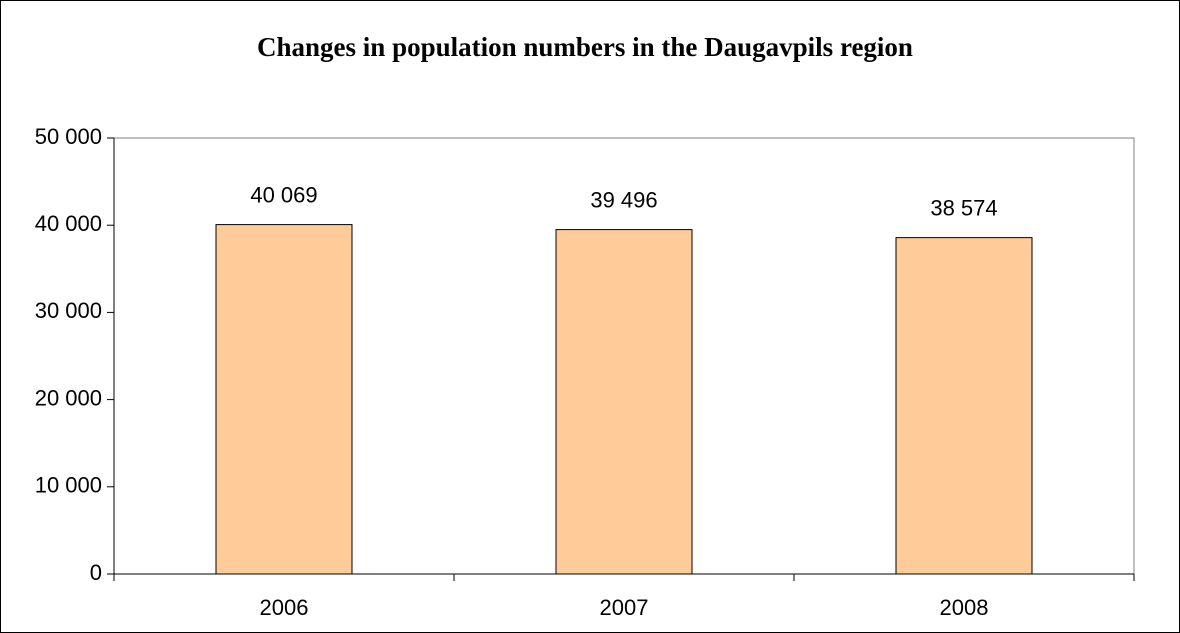 The height and width of the screenshot is (633, 1180). Describe the element at coordinates (624, 607) in the screenshot. I see `x-tick-label: 2007` at that location.